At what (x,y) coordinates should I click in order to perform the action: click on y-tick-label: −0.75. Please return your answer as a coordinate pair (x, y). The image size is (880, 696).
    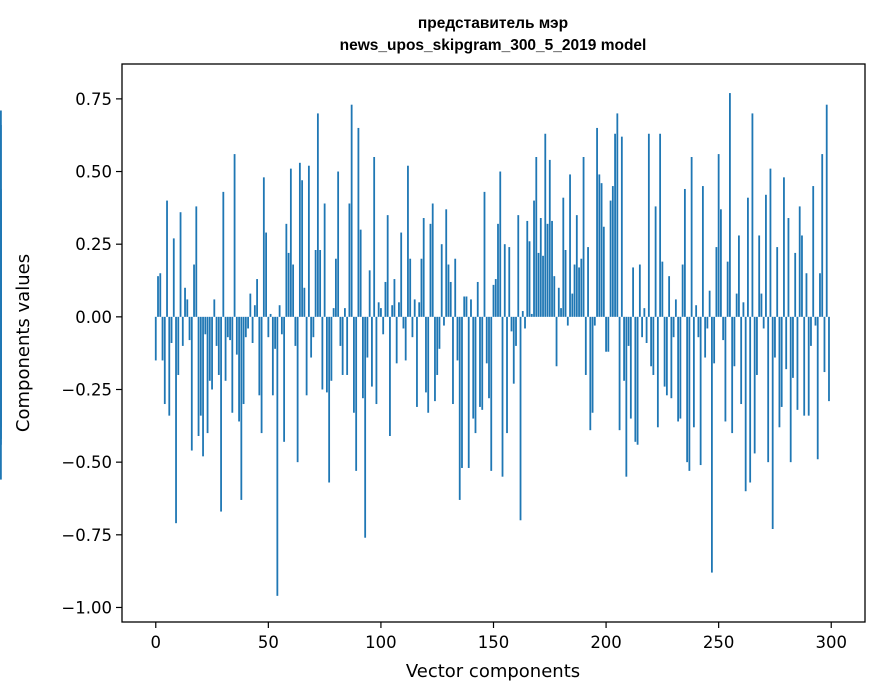
    Looking at the image, I should click on (86, 535).